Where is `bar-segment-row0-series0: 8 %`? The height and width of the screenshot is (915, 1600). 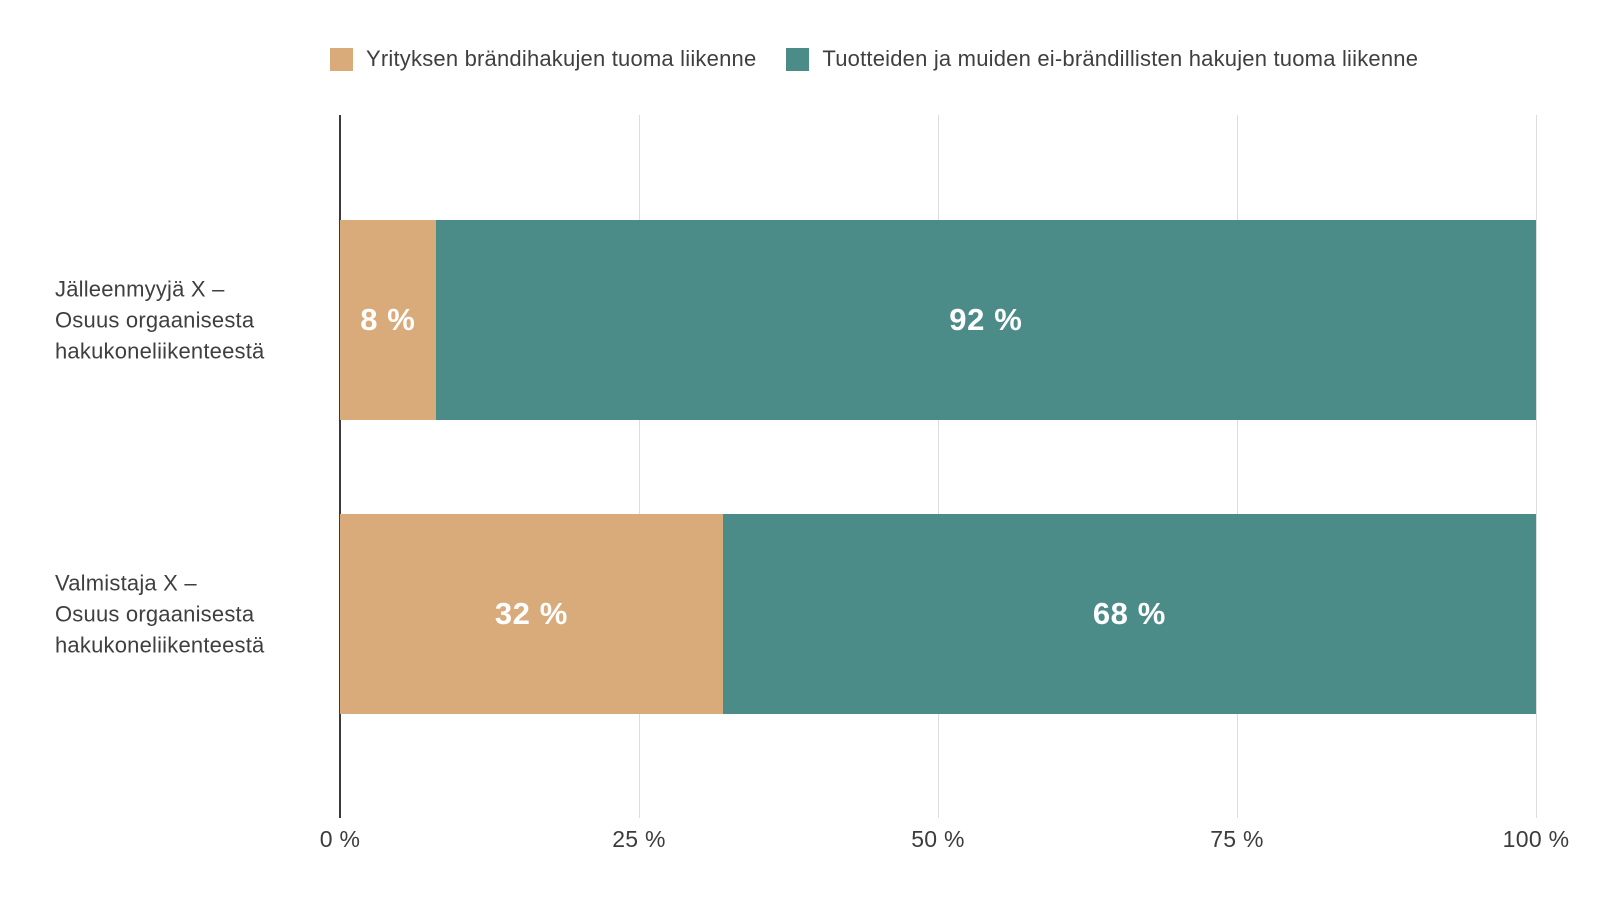 bar-segment-row0-series0: 8 % is located at coordinates (388, 320).